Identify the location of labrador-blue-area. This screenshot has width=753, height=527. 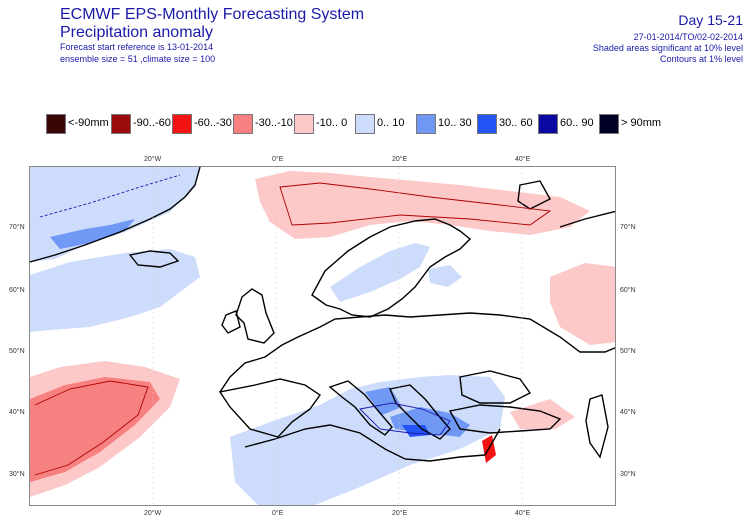
(92, 234).